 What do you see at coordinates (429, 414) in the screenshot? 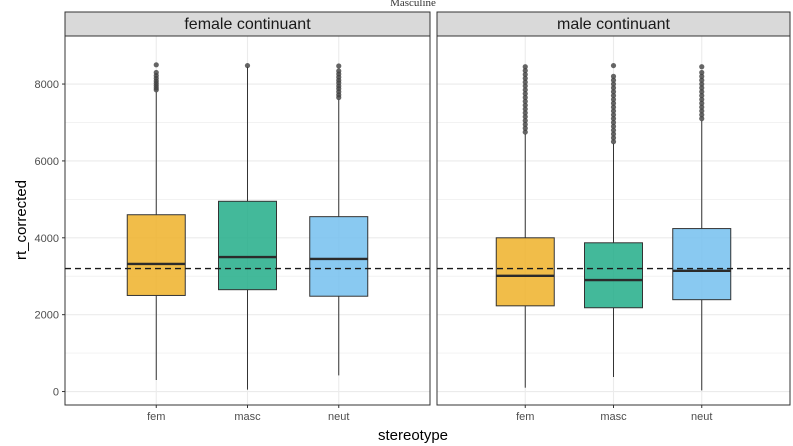
I see `x-axis: fem masc neut fem masc neut` at bounding box center [429, 414].